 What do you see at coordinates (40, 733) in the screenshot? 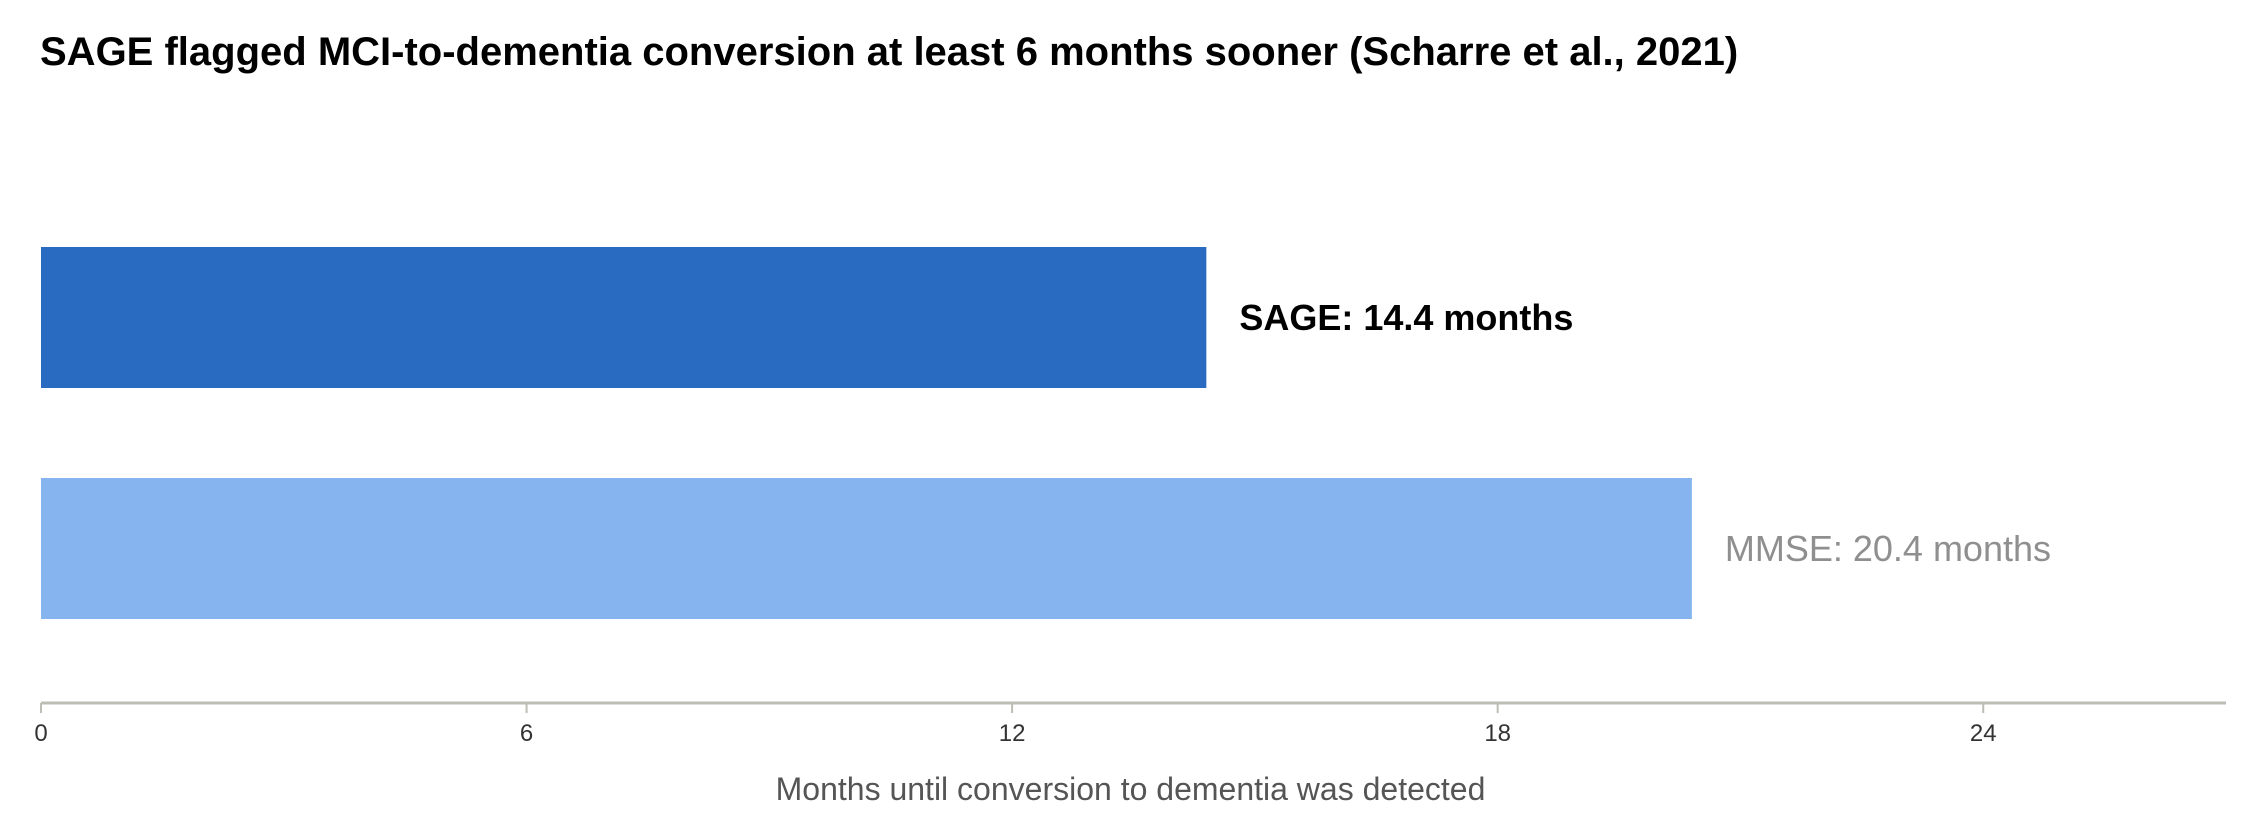
I see `x-tick-label-0: 0` at bounding box center [40, 733].